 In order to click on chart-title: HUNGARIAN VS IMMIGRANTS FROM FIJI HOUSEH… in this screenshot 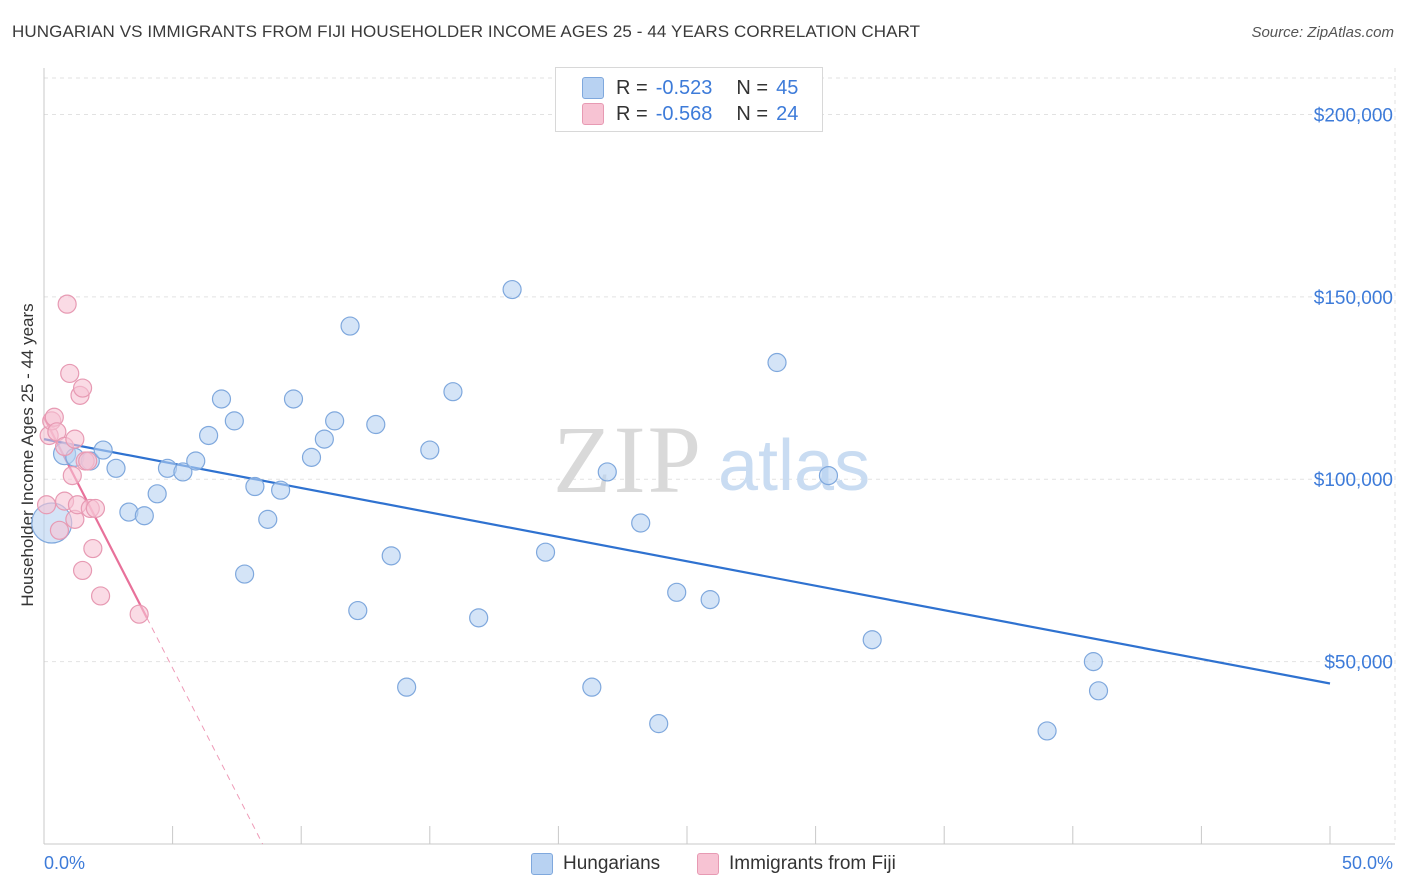, I will do `click(466, 31)`.